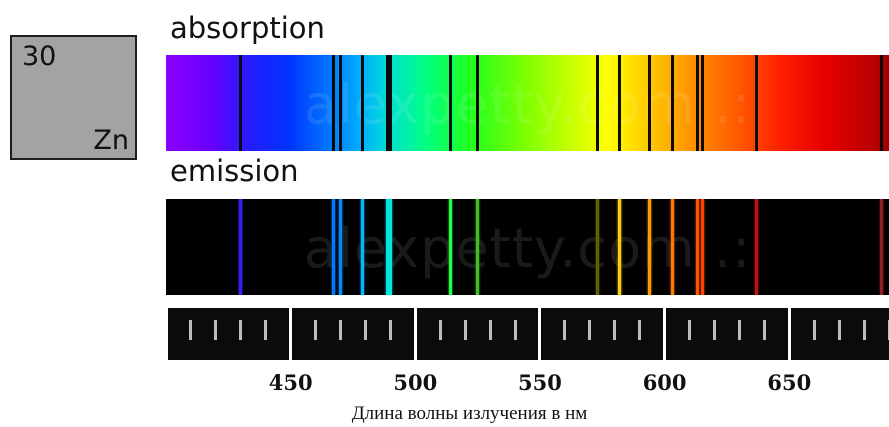 The width and height of the screenshot is (889, 427). Describe the element at coordinates (39, 56) in the screenshot. I see `atomic-number: 30` at that location.